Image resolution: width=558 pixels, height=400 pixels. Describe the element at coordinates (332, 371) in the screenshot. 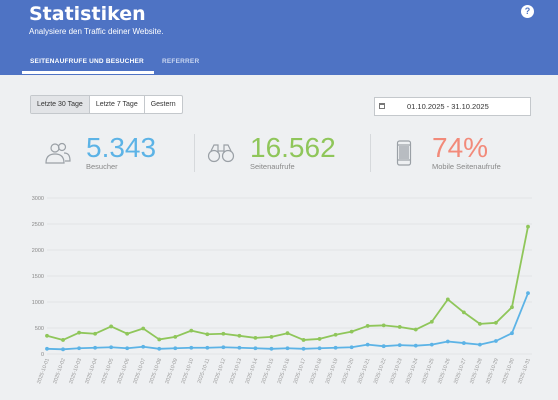

I see `x-tick-label: 2025-10-19` at that location.